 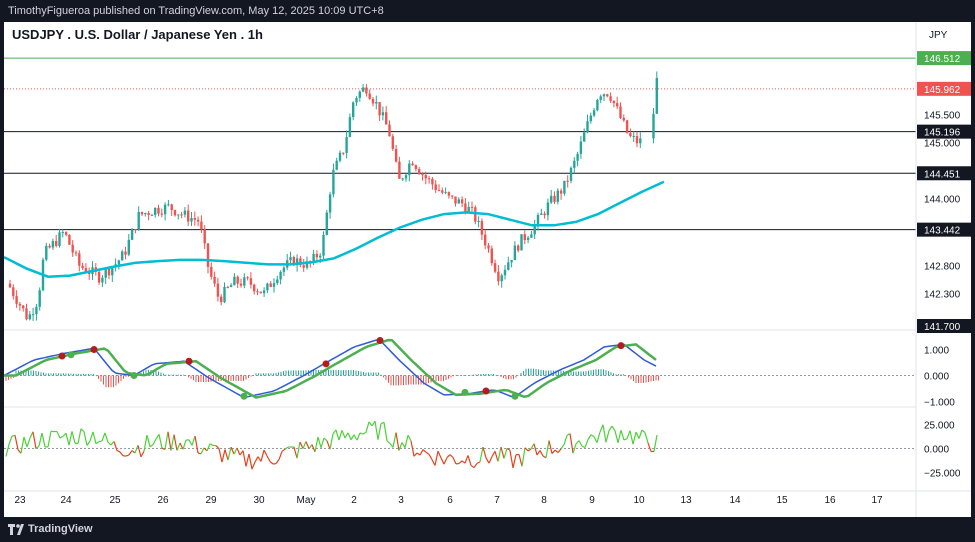 I want to click on momentum-pane, so click(x=460, y=445).